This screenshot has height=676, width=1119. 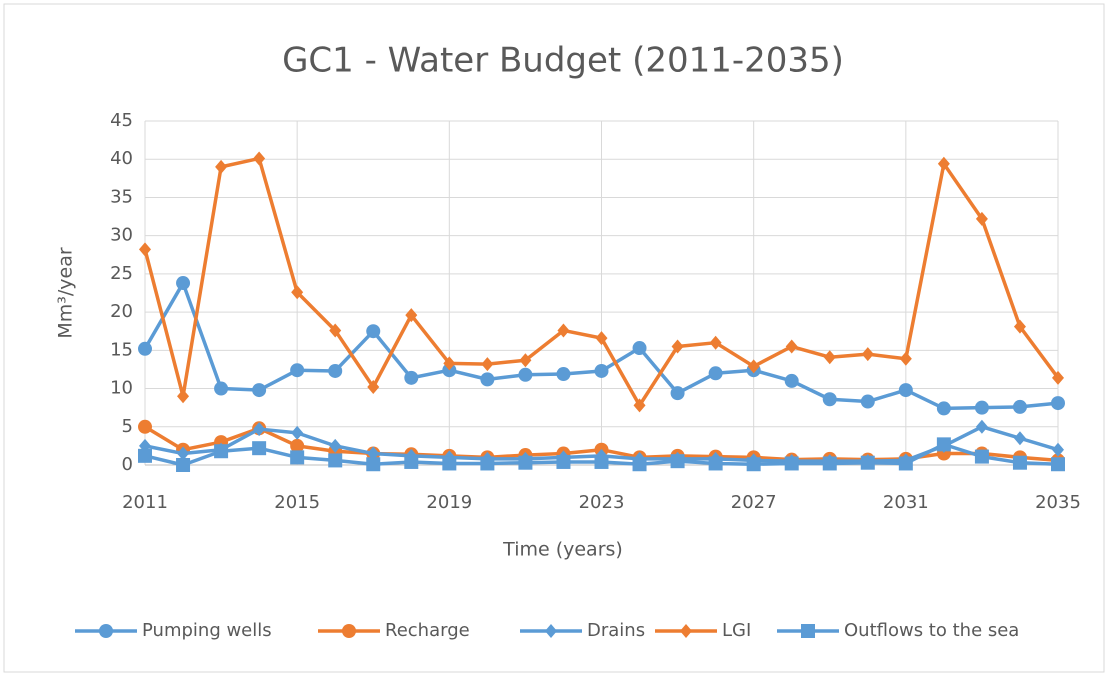 I want to click on chart-title: GC1 - Water Budget (2011-2035), so click(x=563, y=61).